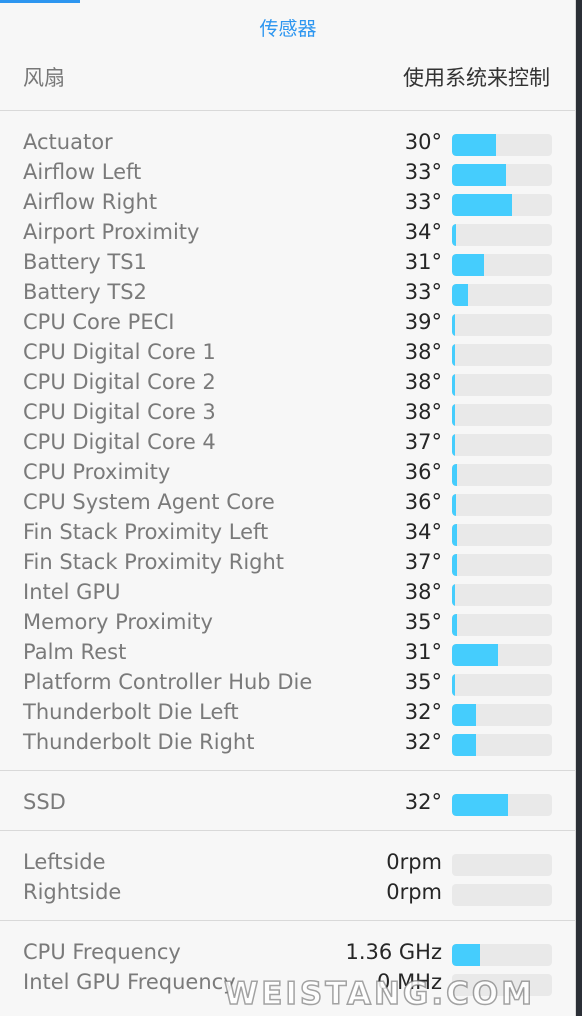 This screenshot has width=582, height=1016. I want to click on desktop-edge, so click(579, 508).